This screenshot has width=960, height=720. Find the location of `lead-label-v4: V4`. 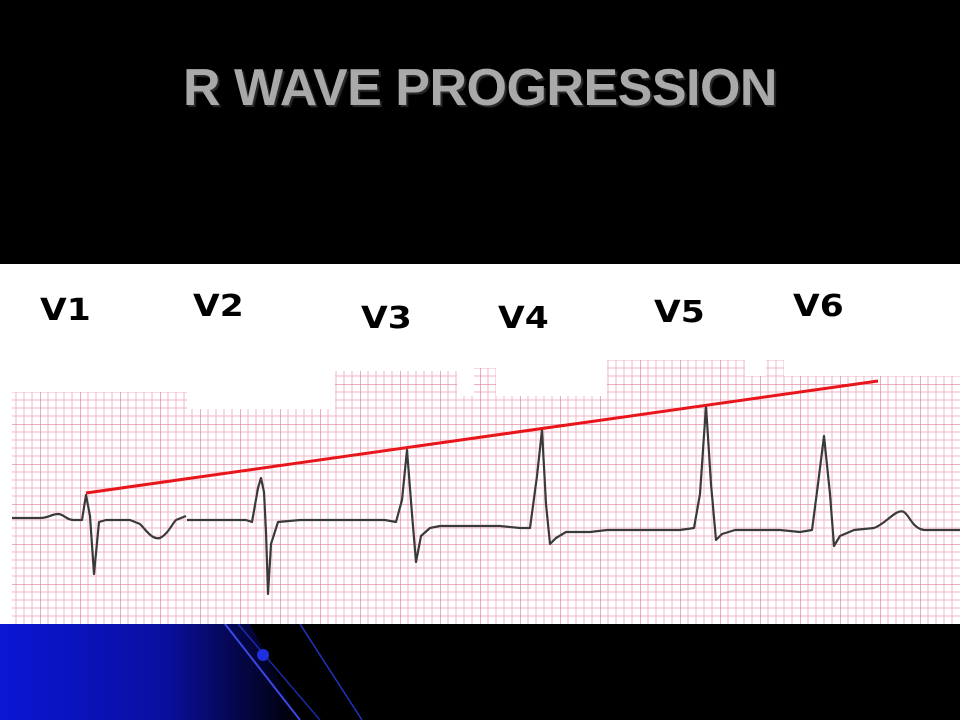

lead-label-v4: V4 is located at coordinates (523, 318).